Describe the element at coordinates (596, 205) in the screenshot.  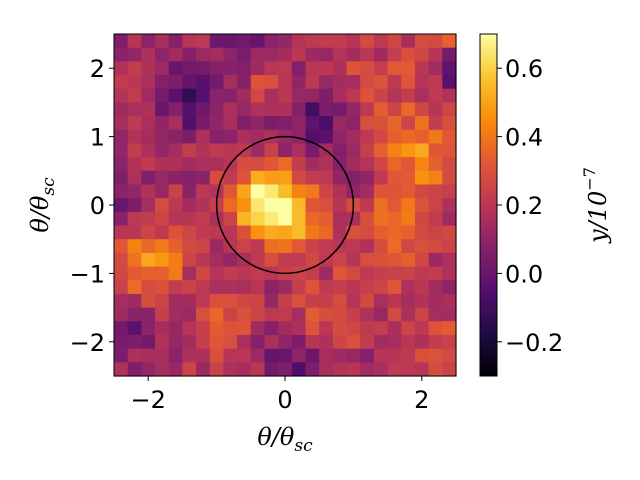
I see `colorbar-label: y/10−7` at that location.